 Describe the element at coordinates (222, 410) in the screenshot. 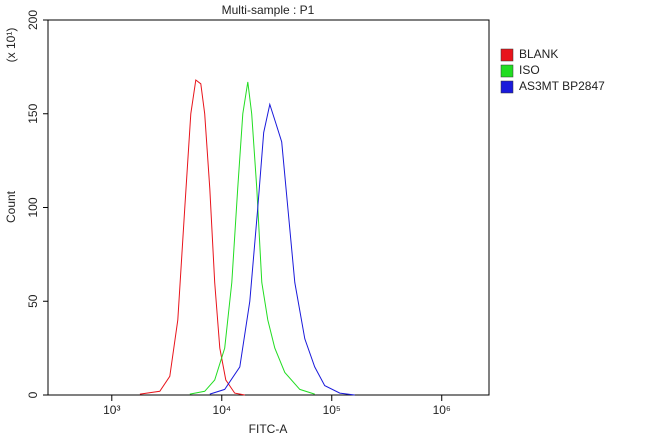

I see `x-tick-label: 10⁴` at that location.